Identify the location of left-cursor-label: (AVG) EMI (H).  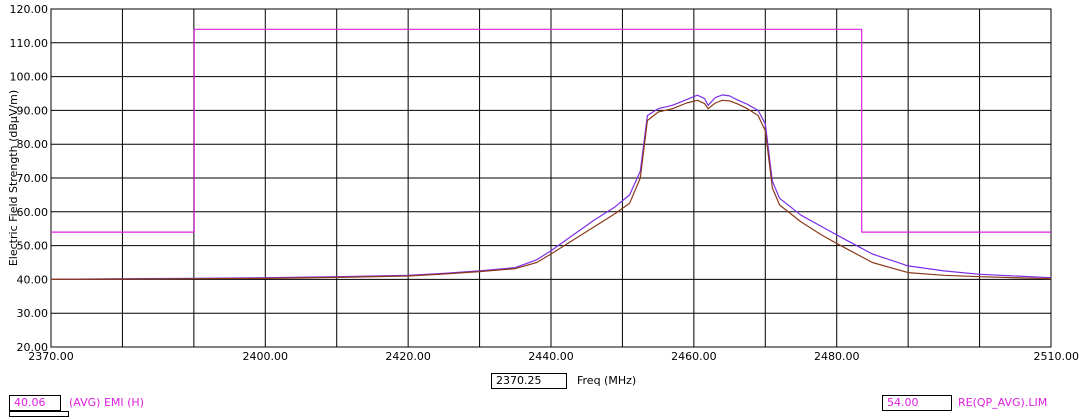
(106, 402).